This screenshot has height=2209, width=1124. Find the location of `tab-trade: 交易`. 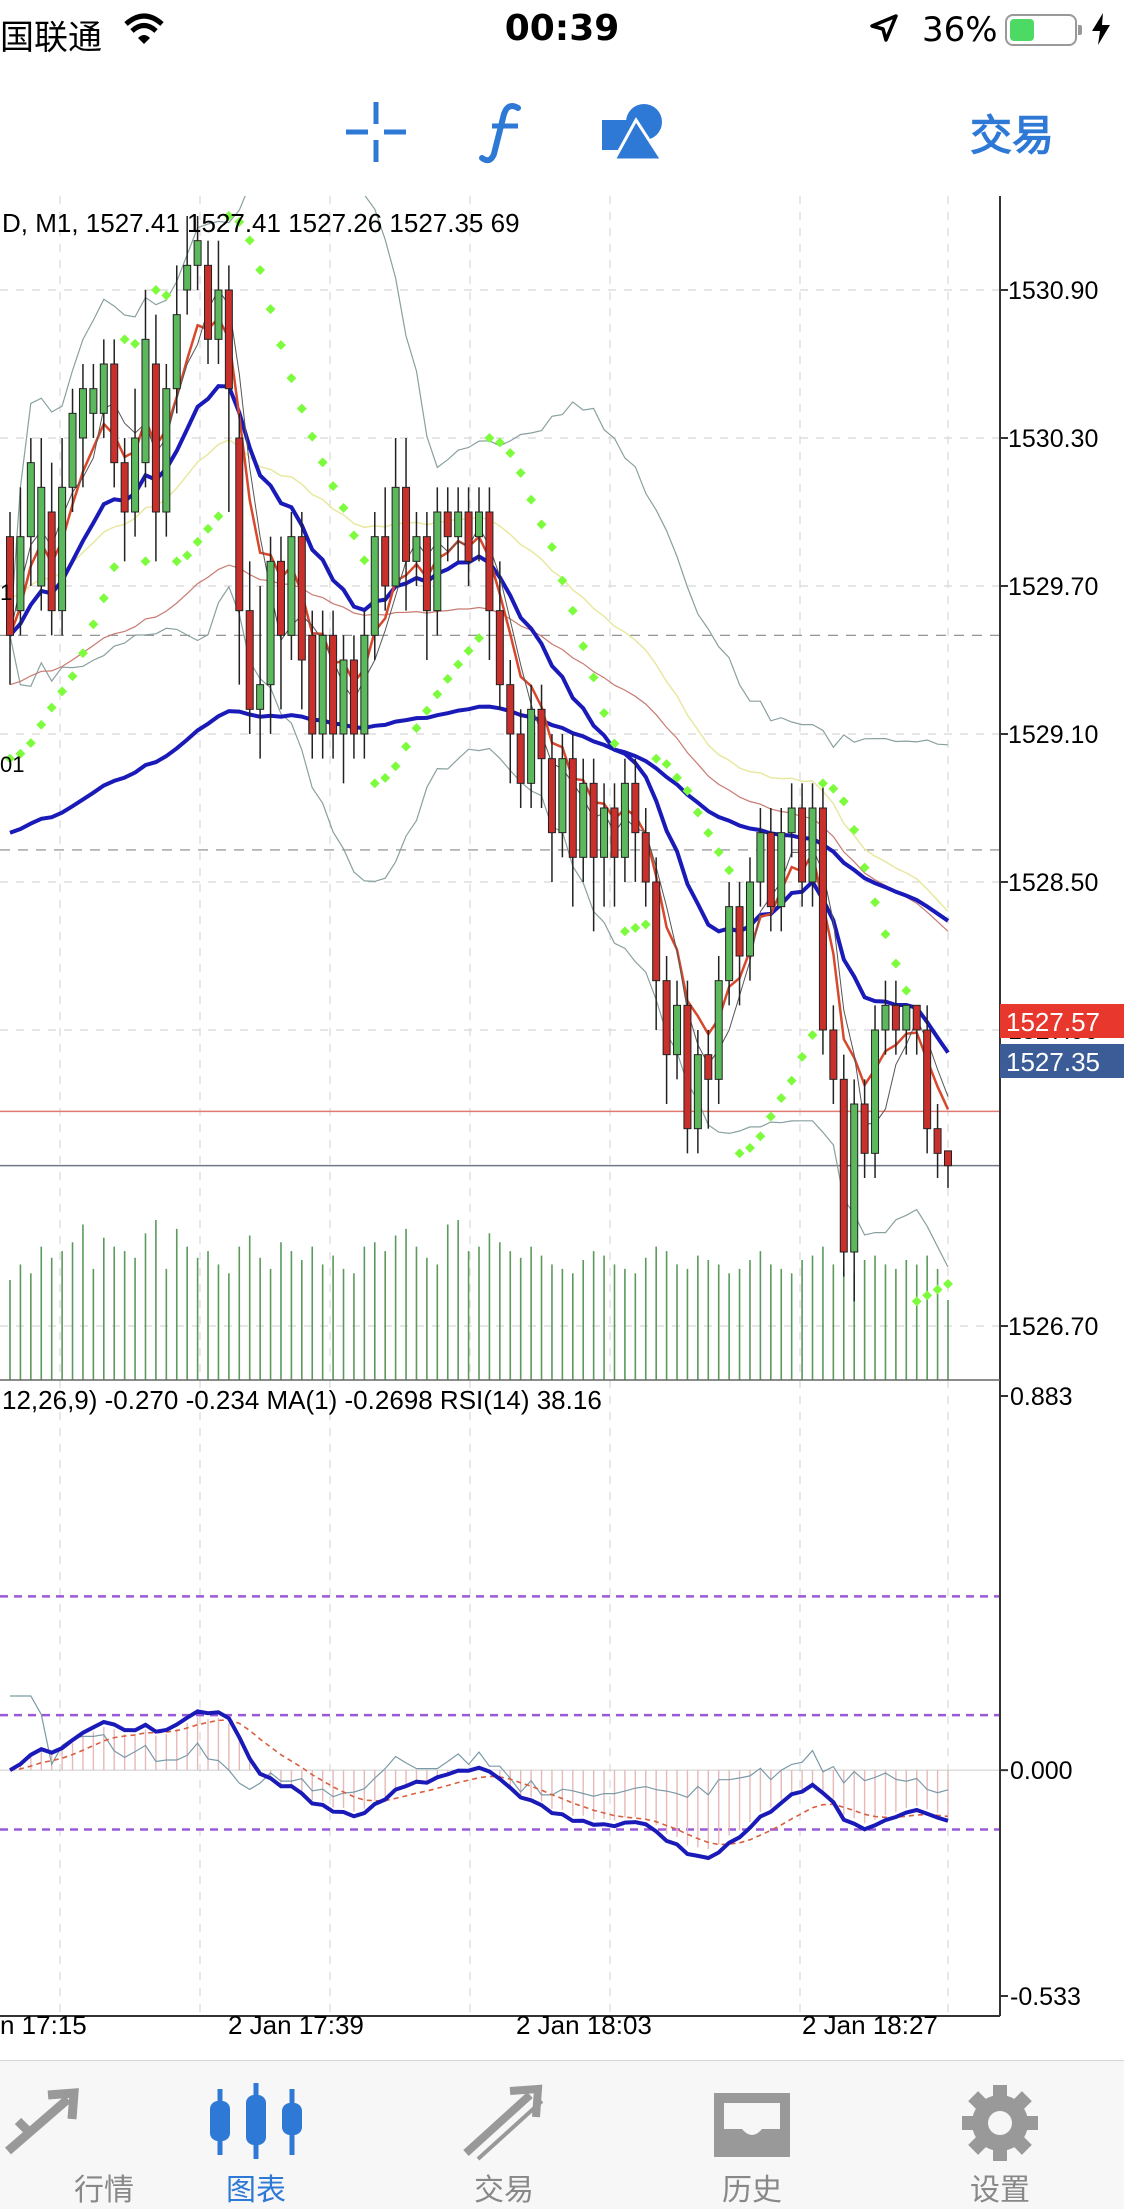

tab-trade: 交易 is located at coordinates (504, 2135).